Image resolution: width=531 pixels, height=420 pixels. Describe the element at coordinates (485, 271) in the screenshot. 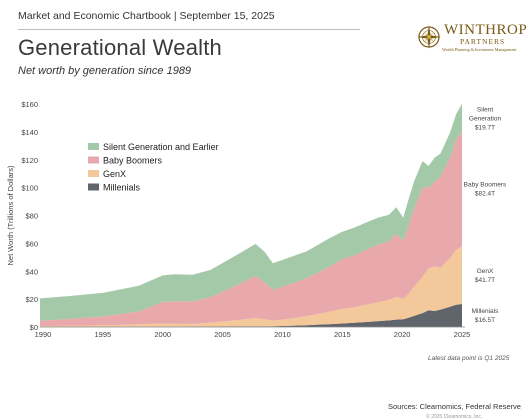

I see `end-label: GenX` at that location.